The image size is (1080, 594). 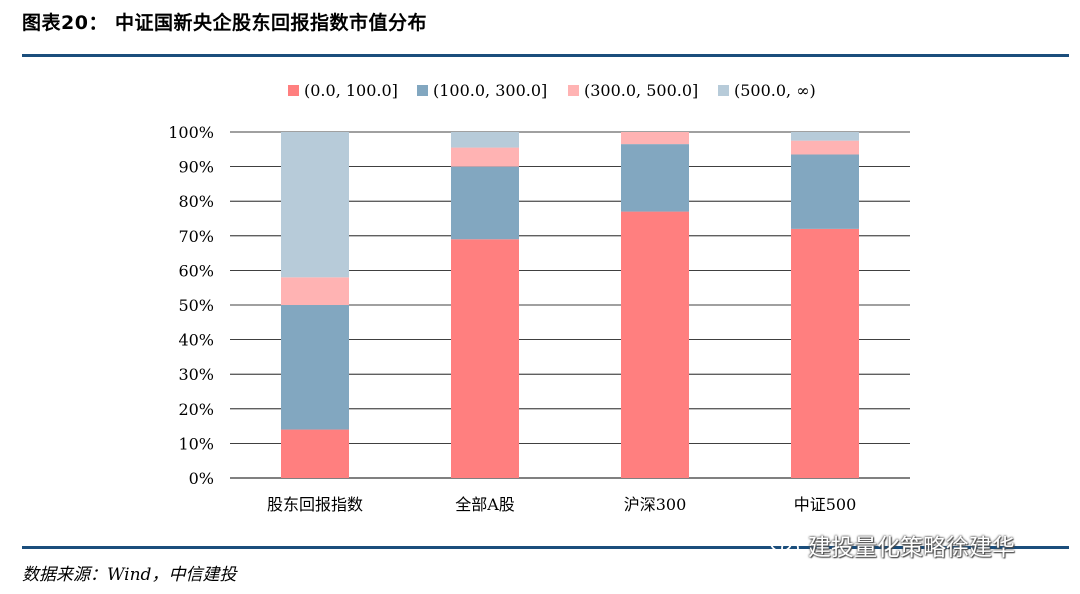 What do you see at coordinates (191, 132) in the screenshot?
I see `y-tick-label: 100%` at bounding box center [191, 132].